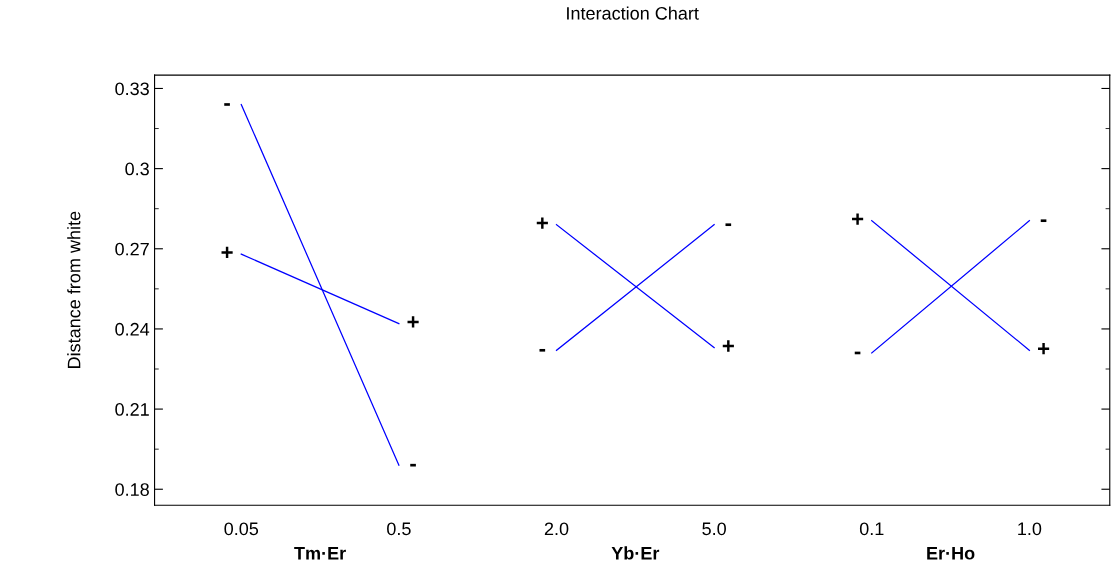  I want to click on y-tick-label: 0.21, so click(132, 409).